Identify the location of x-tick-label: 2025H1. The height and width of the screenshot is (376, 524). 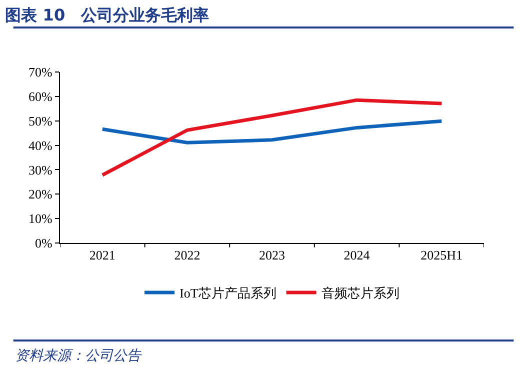
(441, 255).